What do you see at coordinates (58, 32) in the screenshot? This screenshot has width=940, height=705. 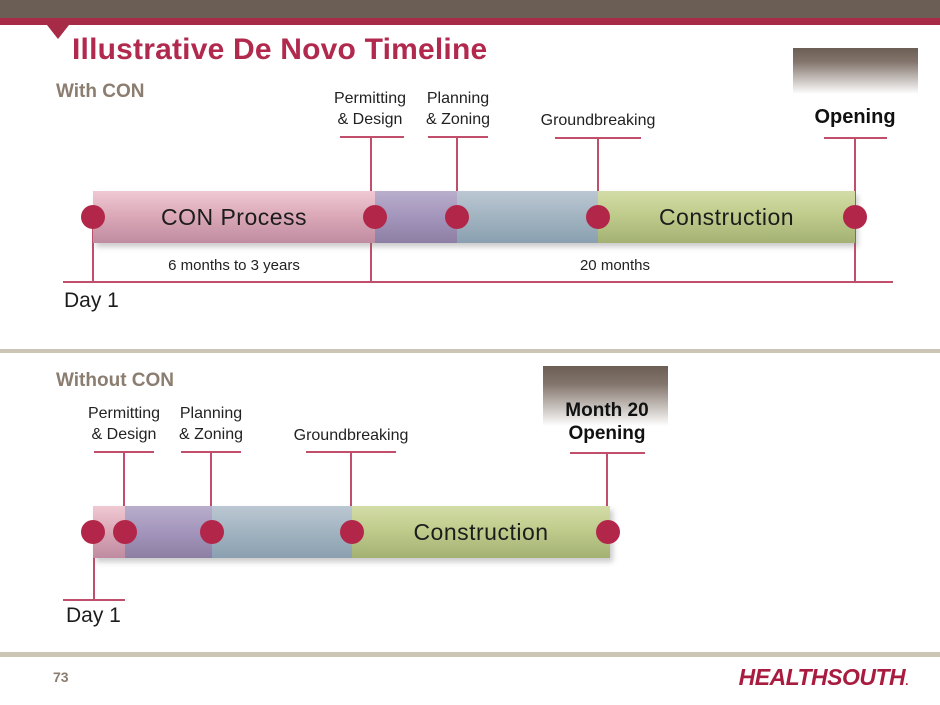 I see `down-triangle-marker` at bounding box center [58, 32].